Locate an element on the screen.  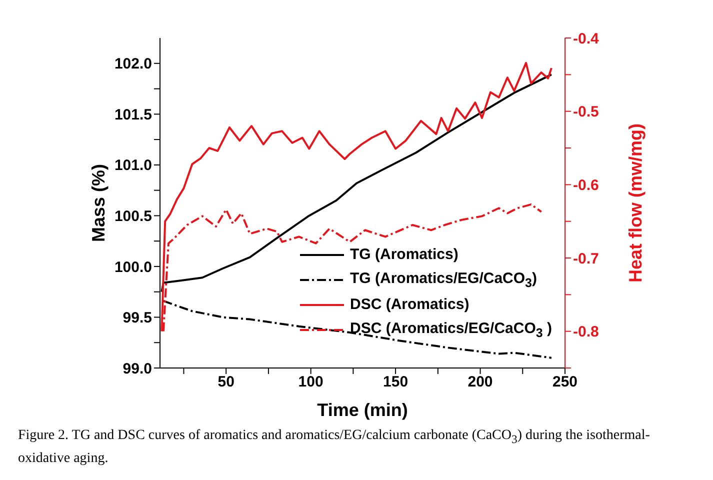
x-tick-label: 150 is located at coordinates (395, 382).